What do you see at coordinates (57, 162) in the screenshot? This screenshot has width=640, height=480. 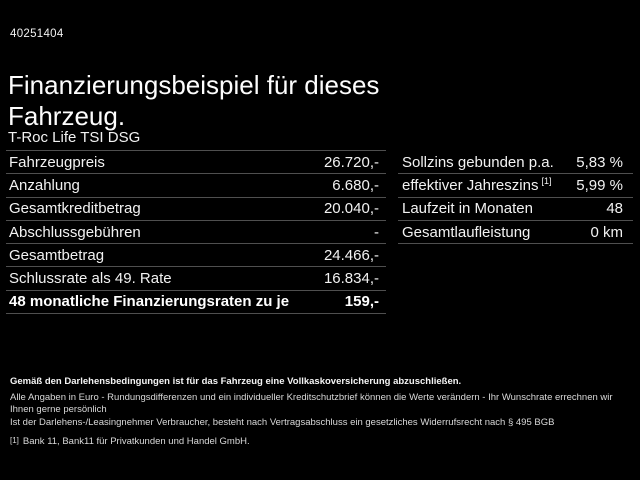 I see `row-label: Fahrzeugpreis` at bounding box center [57, 162].